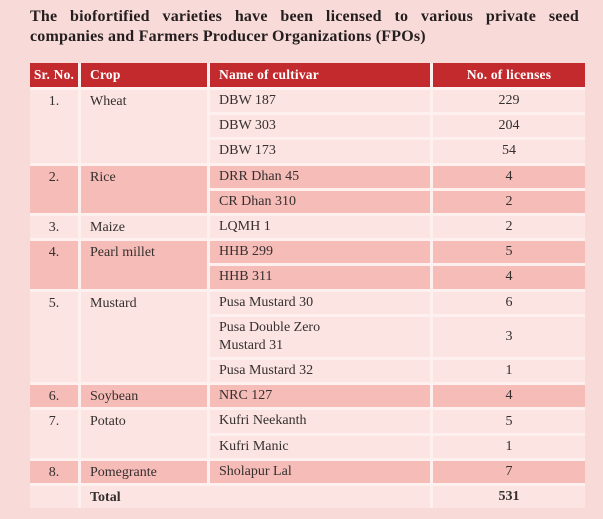  What do you see at coordinates (509, 101) in the screenshot?
I see `licenses-cell: 229` at bounding box center [509, 101].